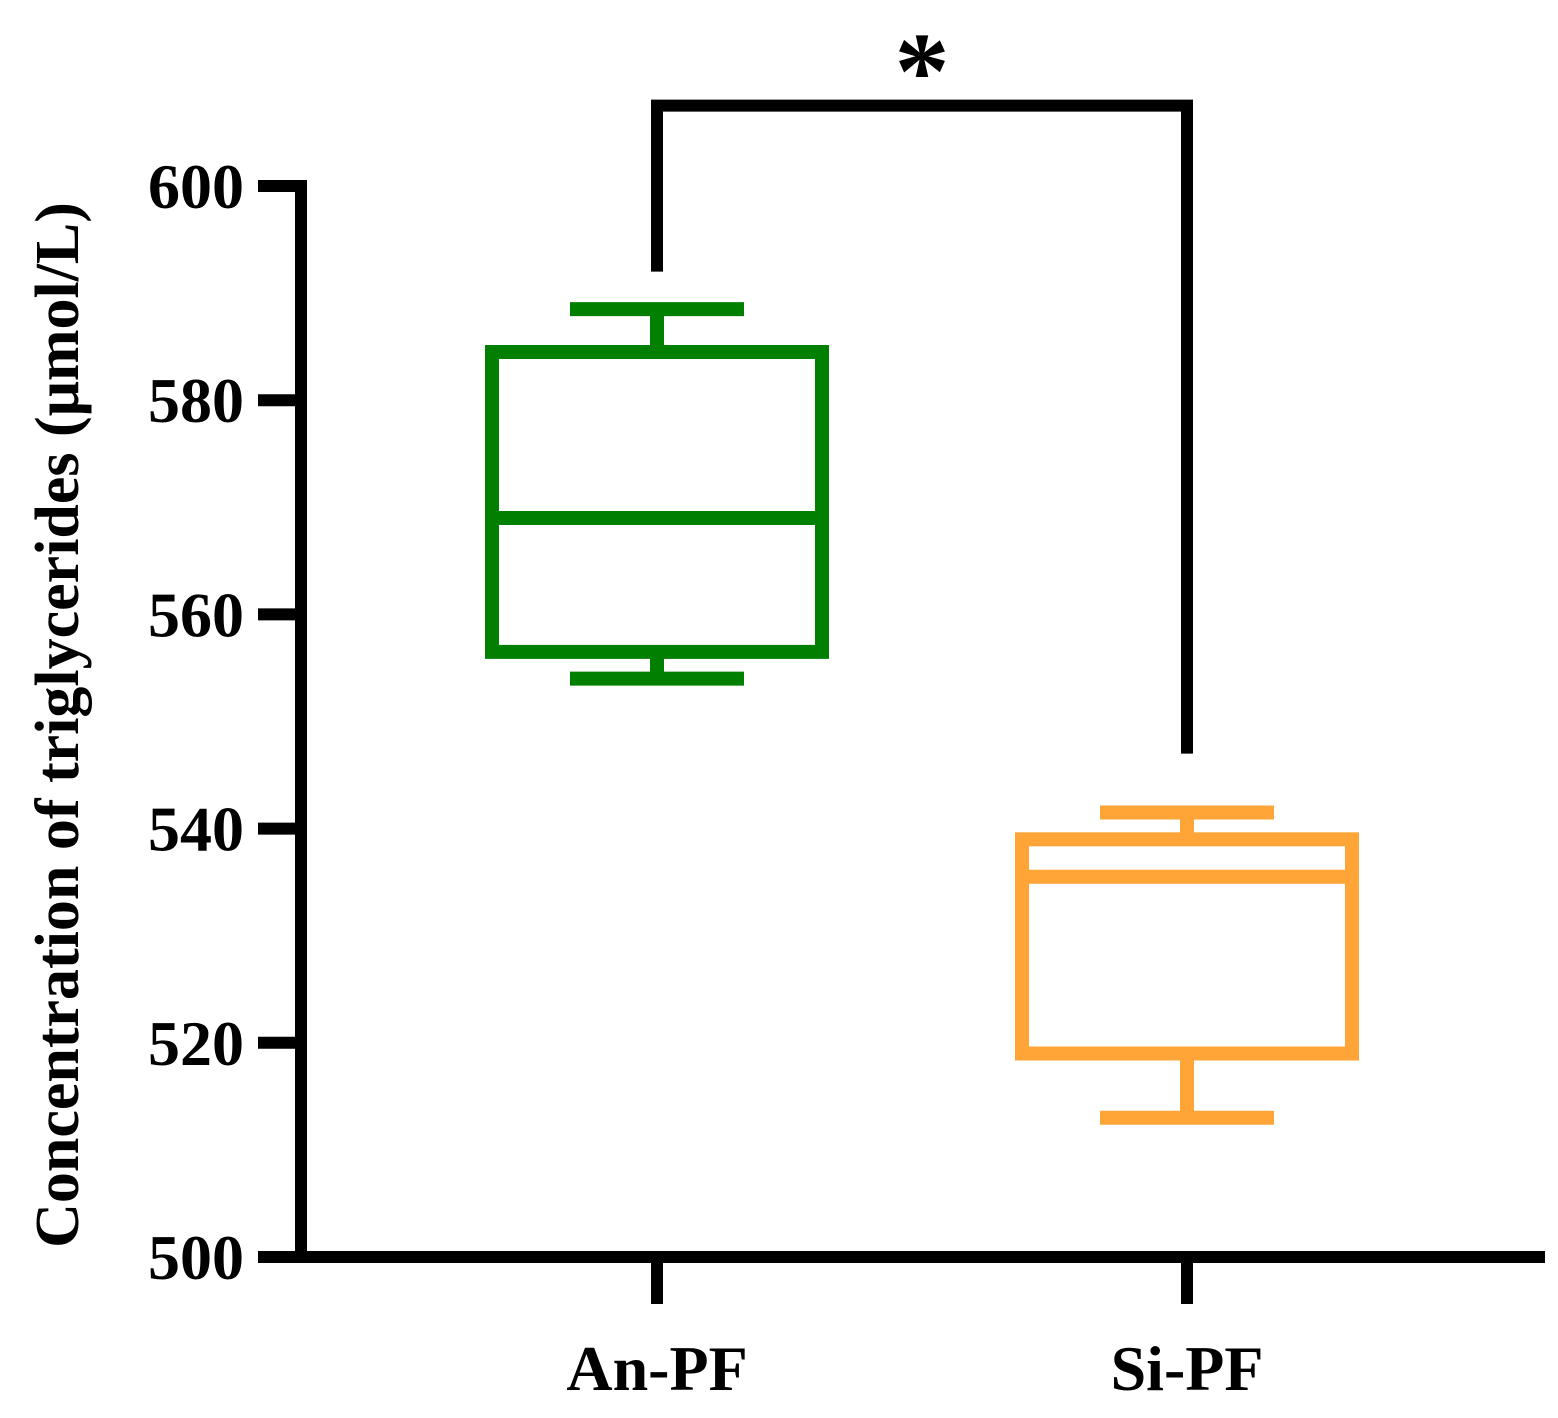  Describe the element at coordinates (656, 1368) in the screenshot. I see `x-tick-label: An-PF` at that location.